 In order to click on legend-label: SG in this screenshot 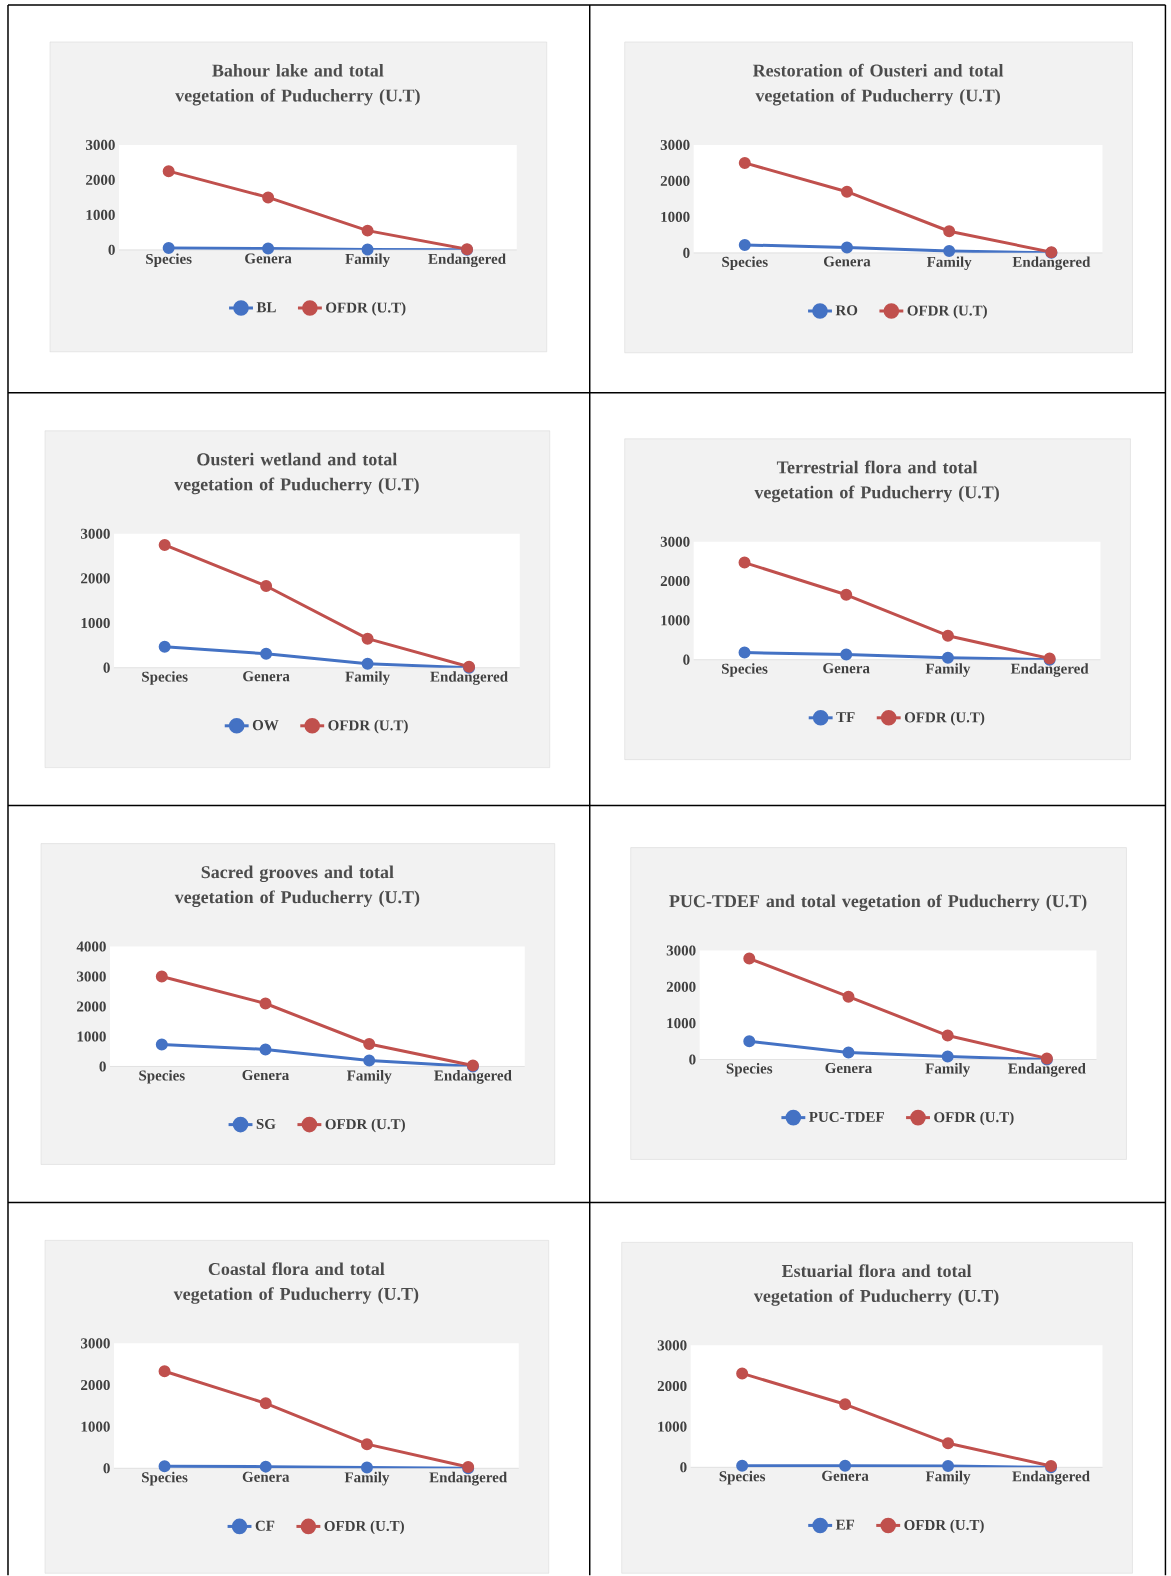, I will do `click(266, 1123)`.